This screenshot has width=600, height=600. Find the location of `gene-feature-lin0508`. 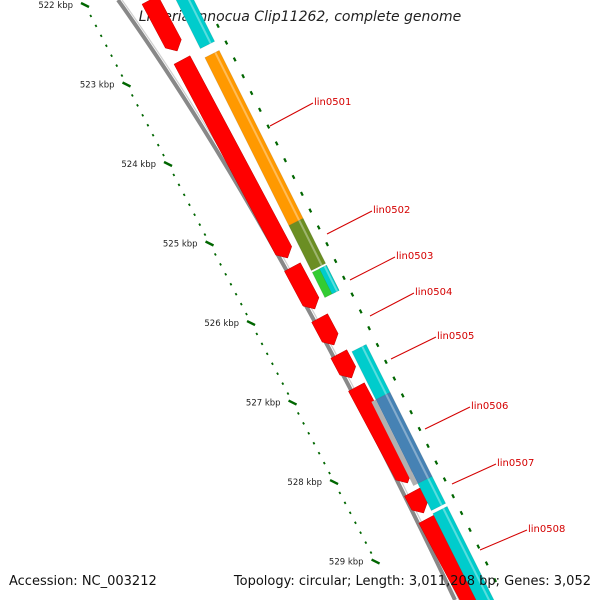

gene-feature-lin0508 is located at coordinates (465, 553).